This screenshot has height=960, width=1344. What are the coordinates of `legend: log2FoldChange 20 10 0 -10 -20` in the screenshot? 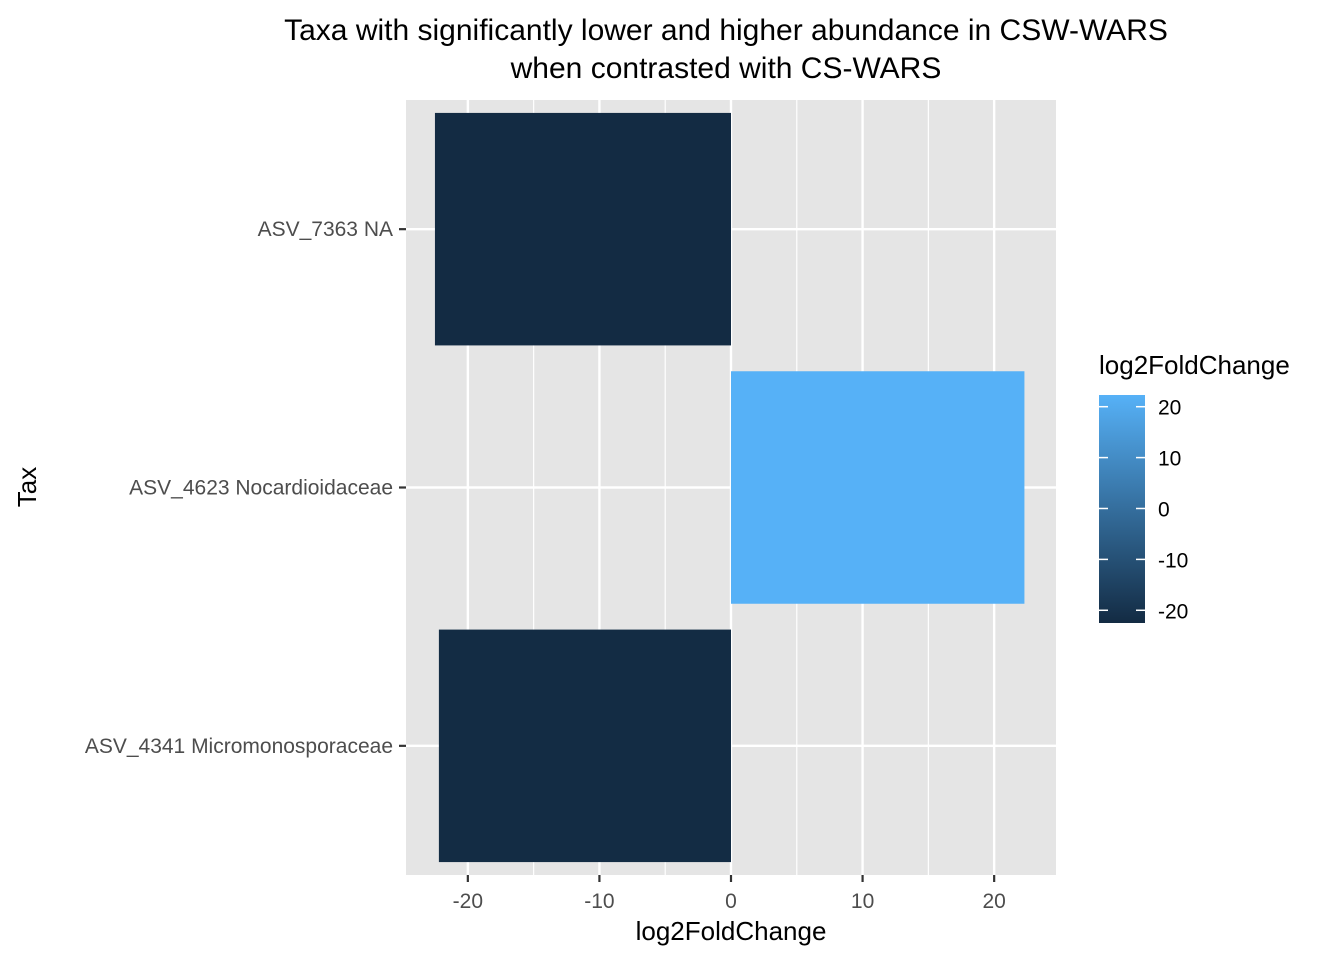 It's located at (1194, 486).